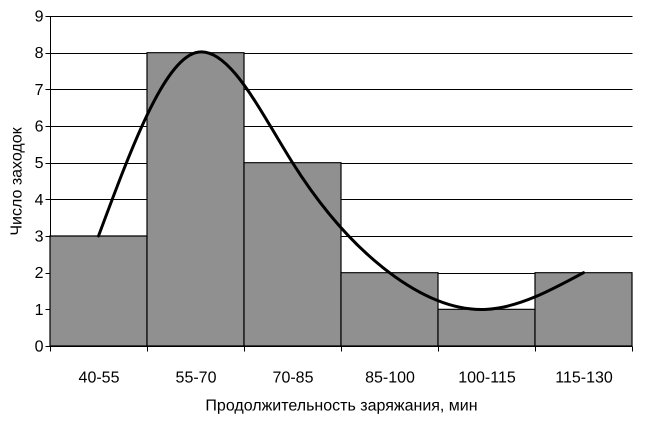  I want to click on y-axis-title: Число заходок, so click(17, 181).